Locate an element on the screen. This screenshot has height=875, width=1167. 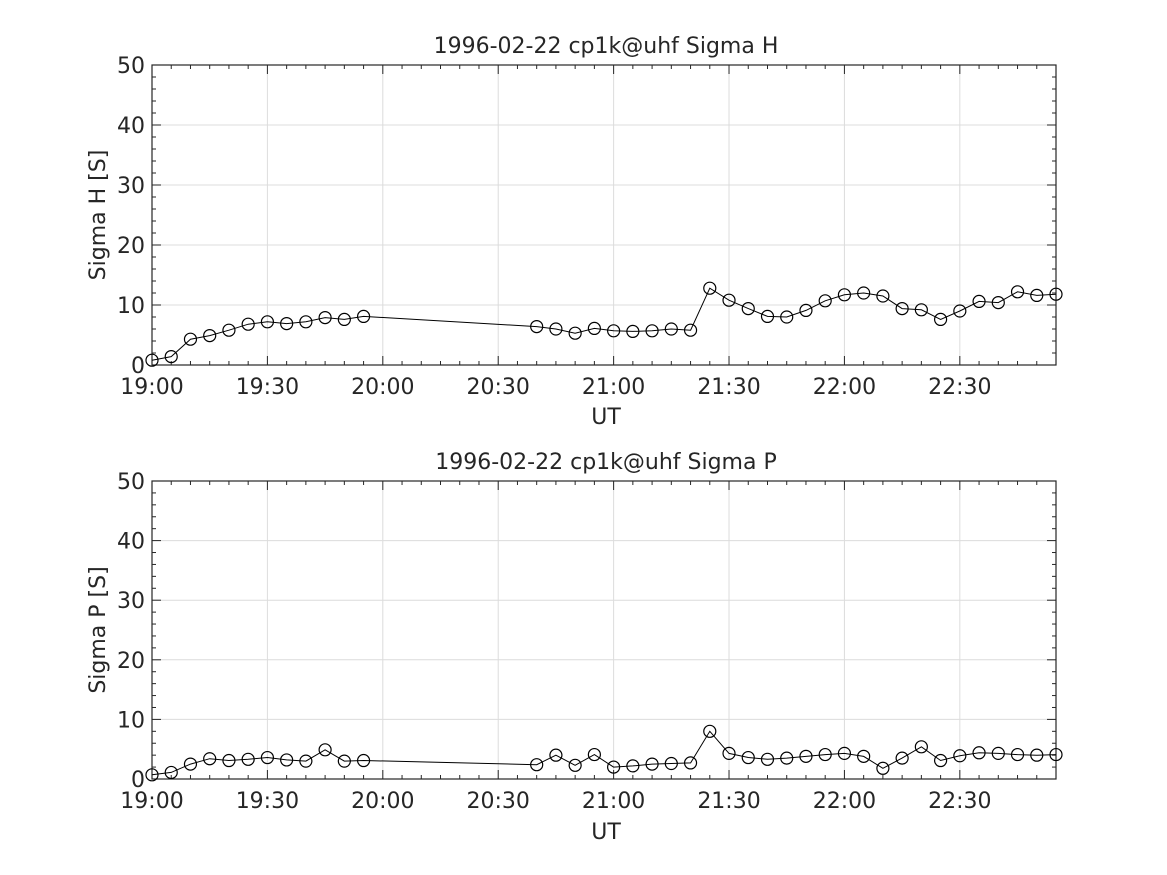
x-tick-label: 20:30 is located at coordinates (498, 387).